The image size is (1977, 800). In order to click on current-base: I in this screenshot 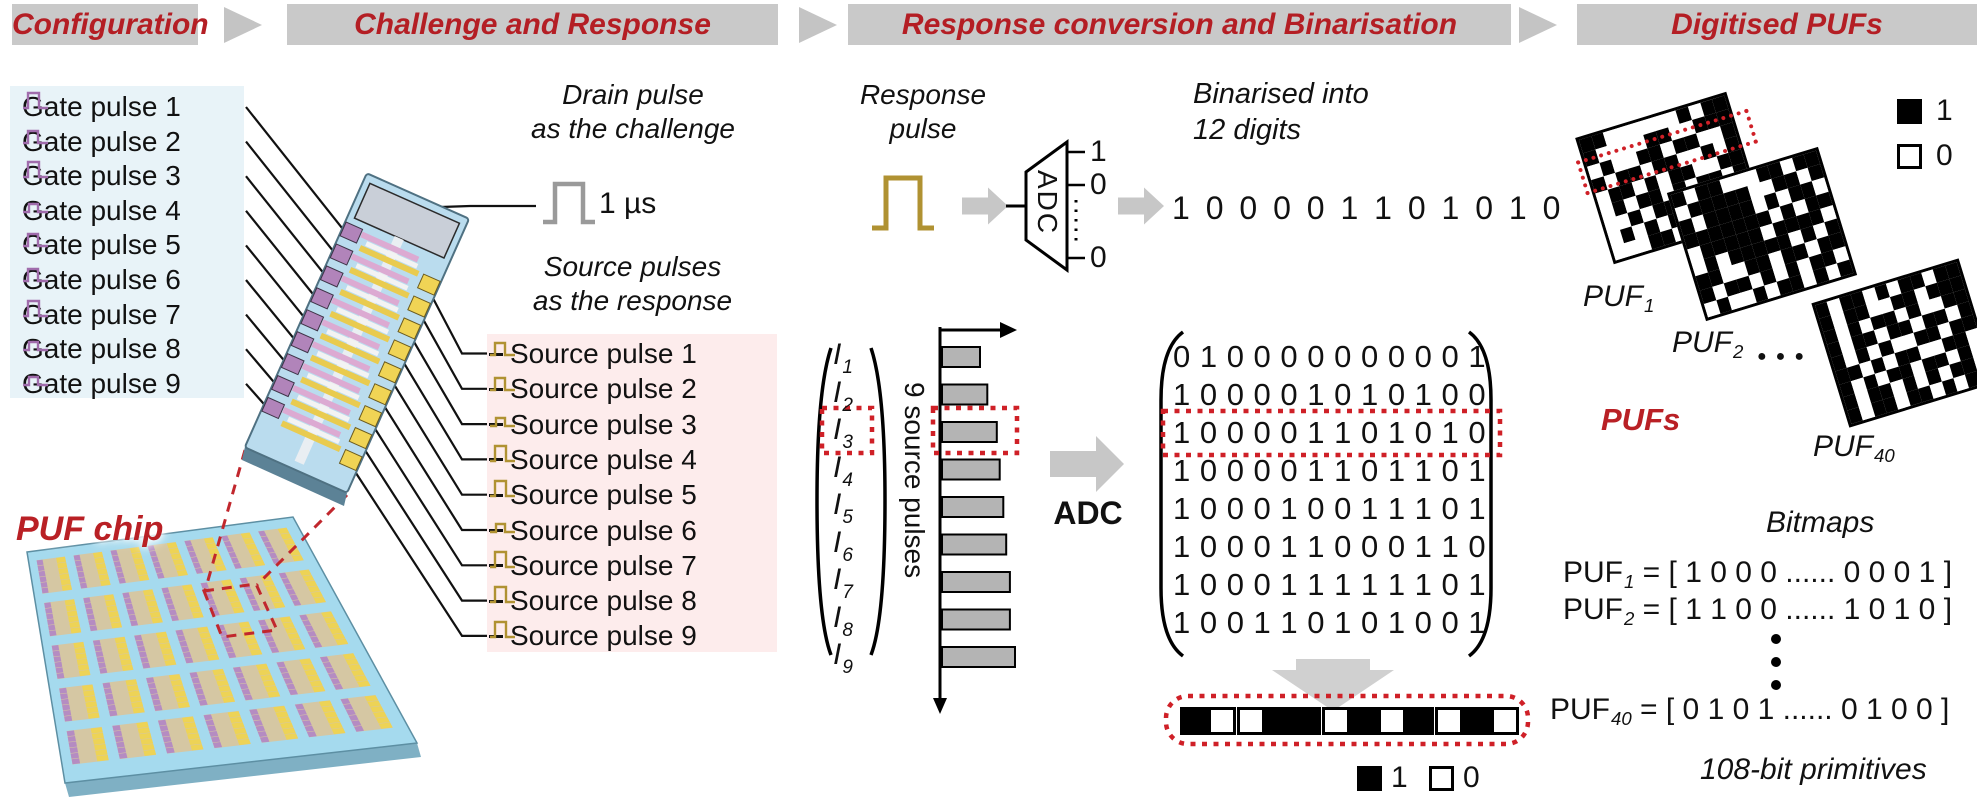, I will do `click(837, 579)`.